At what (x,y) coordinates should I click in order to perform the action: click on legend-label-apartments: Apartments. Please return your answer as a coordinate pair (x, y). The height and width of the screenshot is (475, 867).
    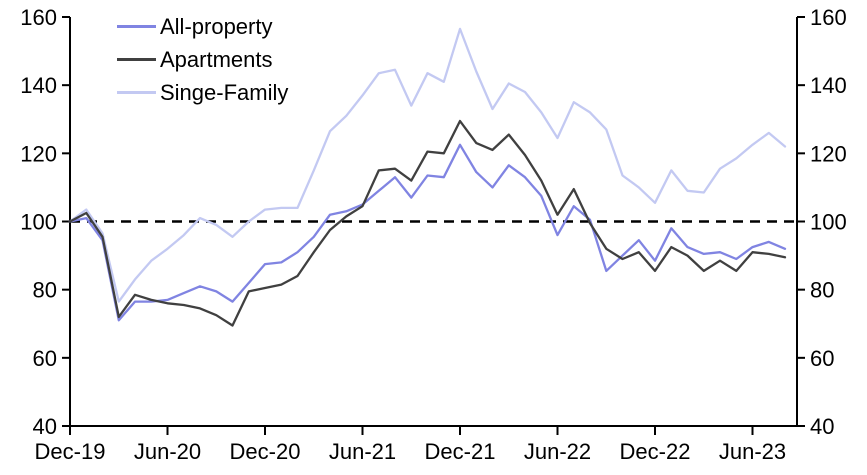
    Looking at the image, I should click on (216, 59).